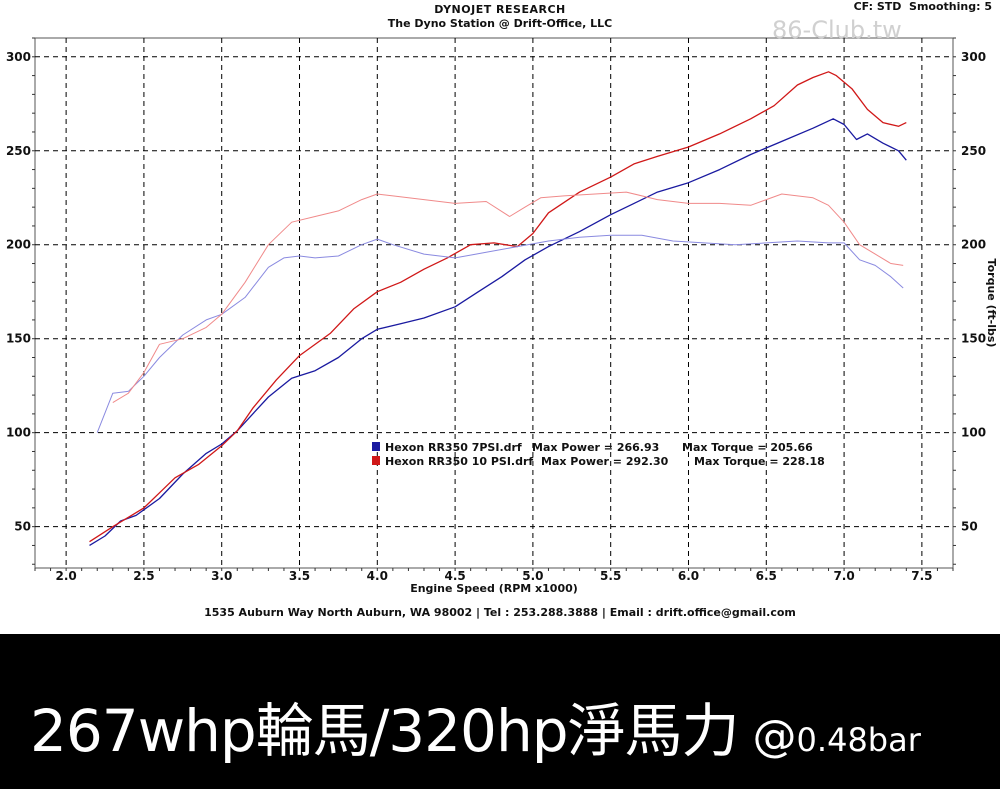 This screenshot has height=789, width=1000. What do you see at coordinates (377, 576) in the screenshot?
I see `x-tick-label: 4.0` at bounding box center [377, 576].